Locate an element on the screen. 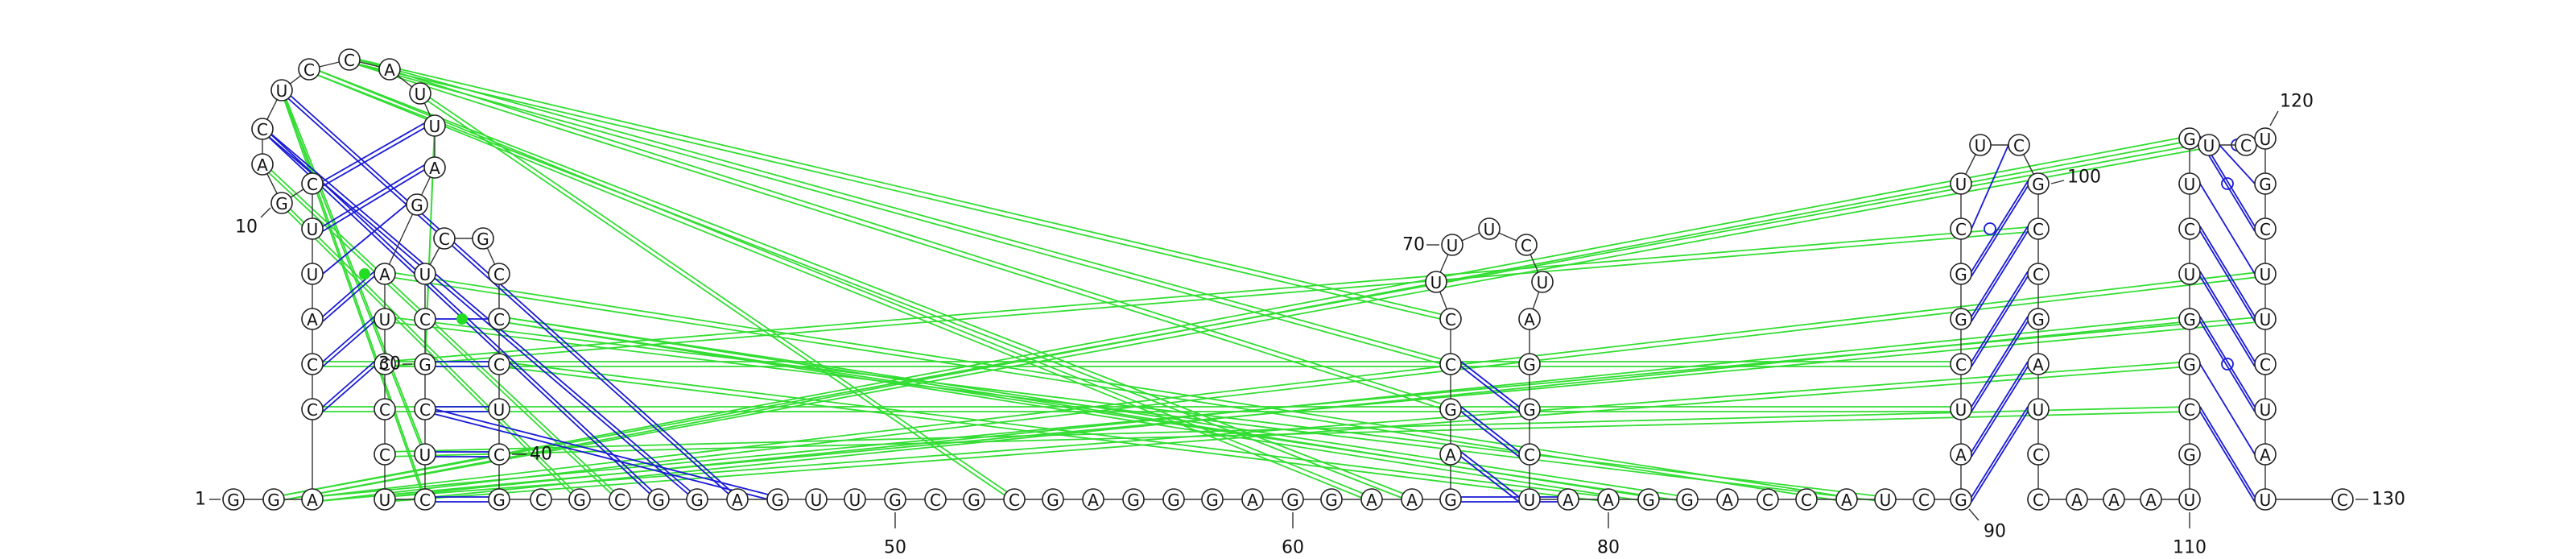 Image resolution: width=2576 pixels, height=559 pixels. position-label: 100 is located at coordinates (2084, 178).